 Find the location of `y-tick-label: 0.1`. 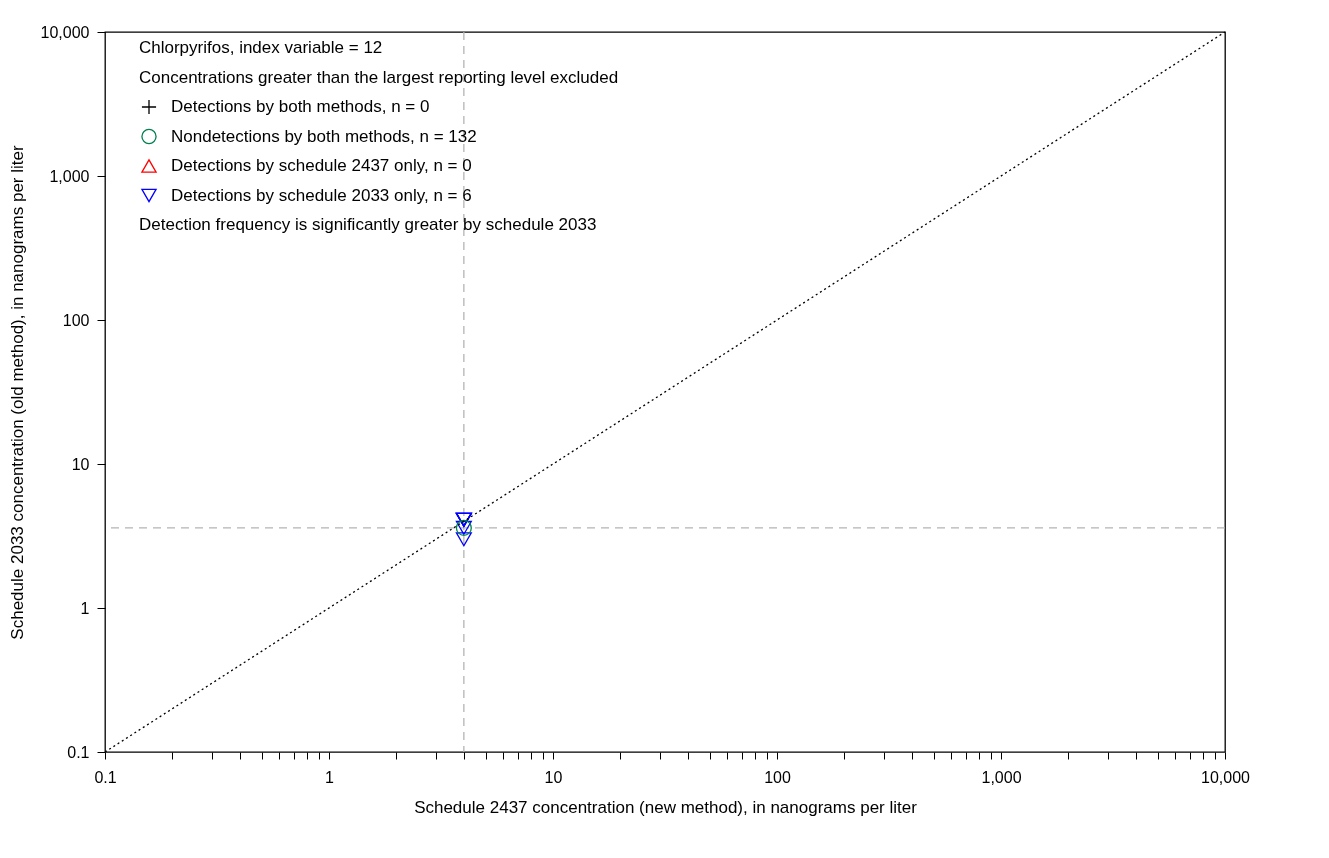

y-tick-label: 0.1 is located at coordinates (78, 752).